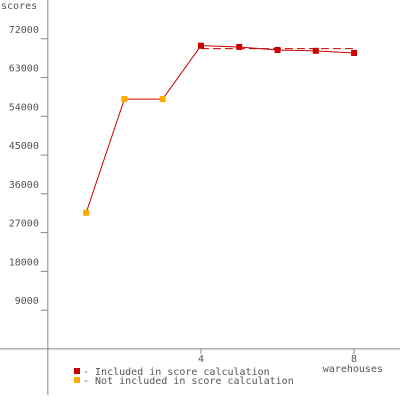 This screenshot has height=400, width=400. Describe the element at coordinates (24, 146) in the screenshot. I see `y-tick-label: 45000` at that location.